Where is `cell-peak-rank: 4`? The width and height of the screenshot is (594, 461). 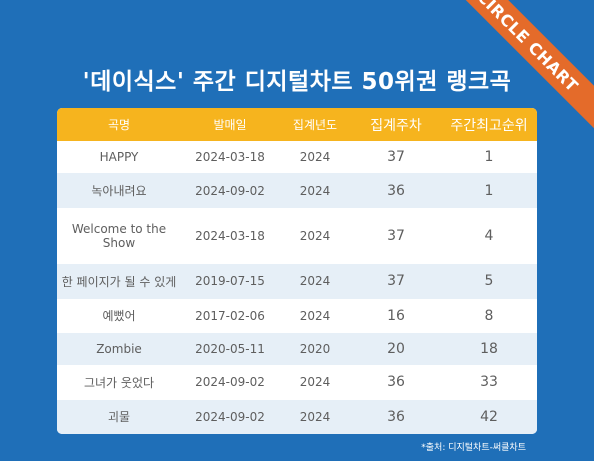
cell-peak-rank: 4 is located at coordinates (489, 236).